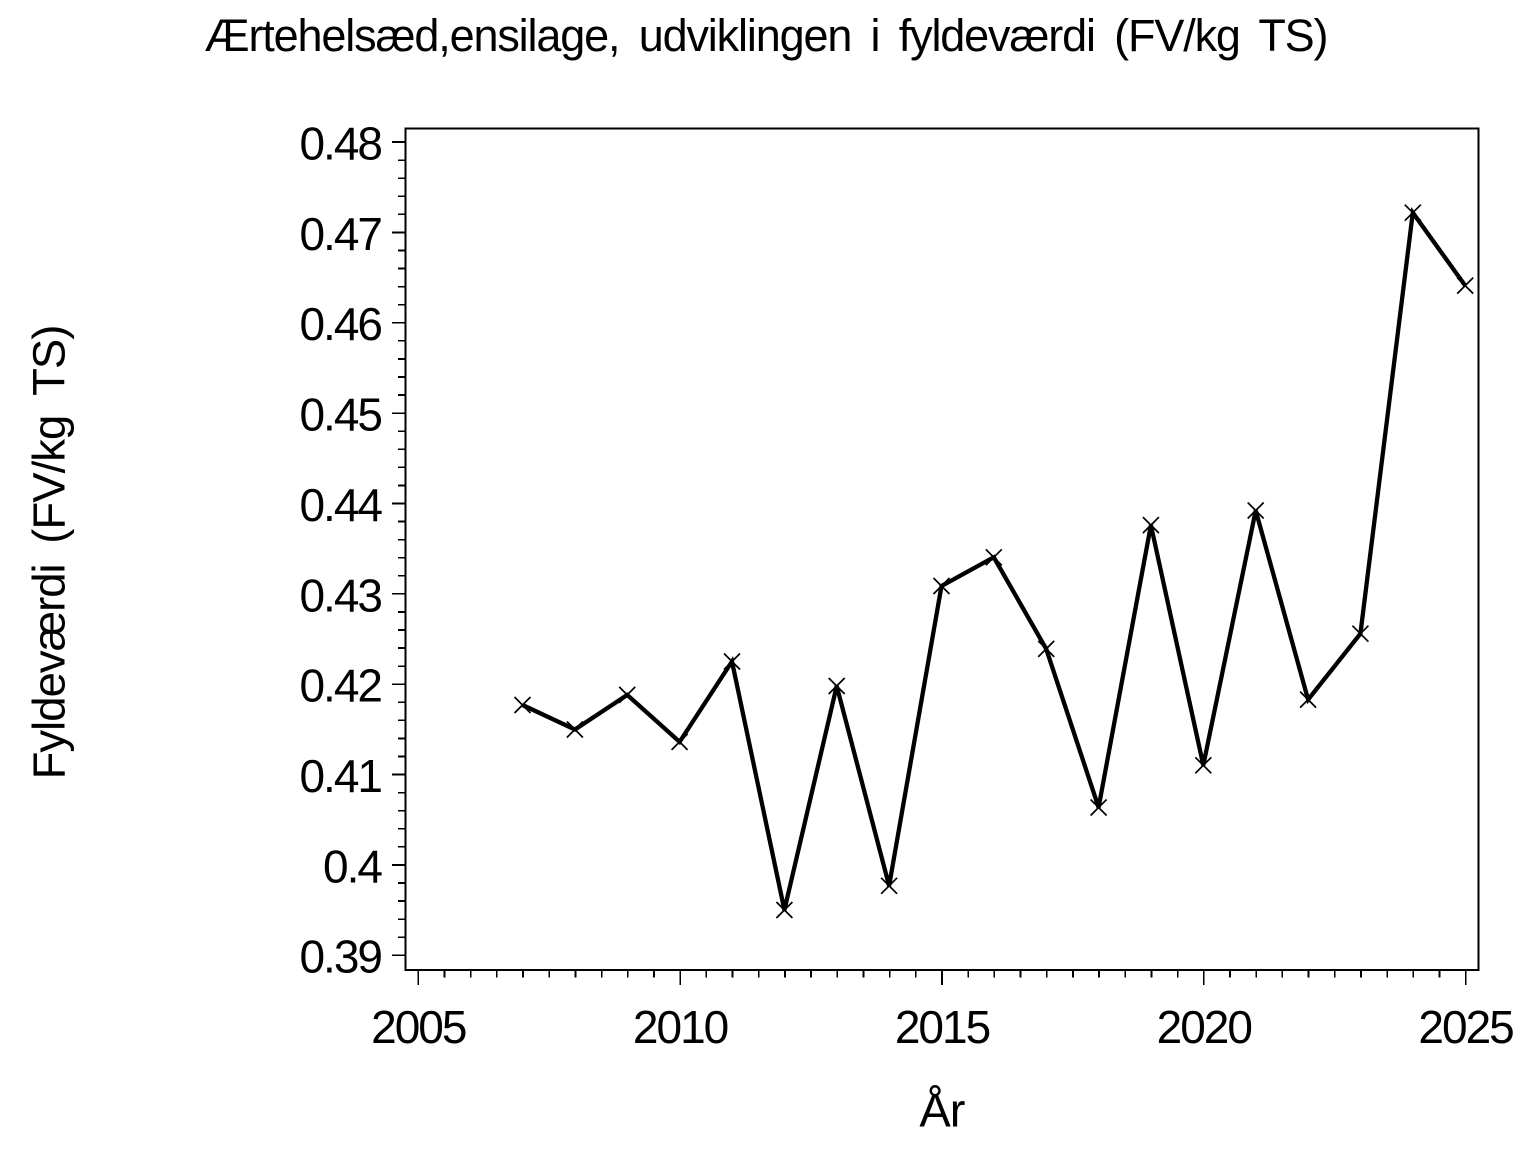 This screenshot has height=1152, width=1536. Describe the element at coordinates (1465, 1027) in the screenshot. I see `svg-text: 2025` at that location.